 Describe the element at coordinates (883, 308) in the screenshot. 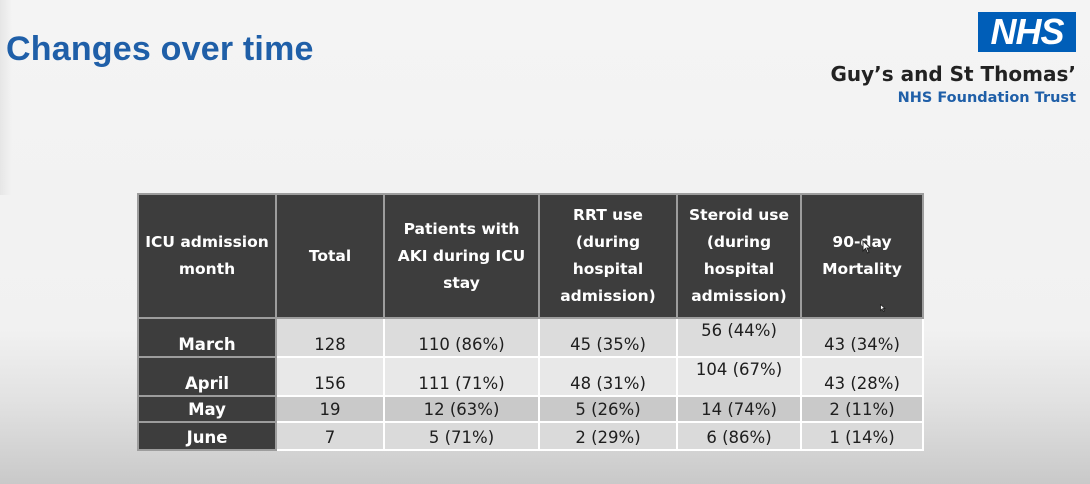

I see `small-pointer-icon` at that location.